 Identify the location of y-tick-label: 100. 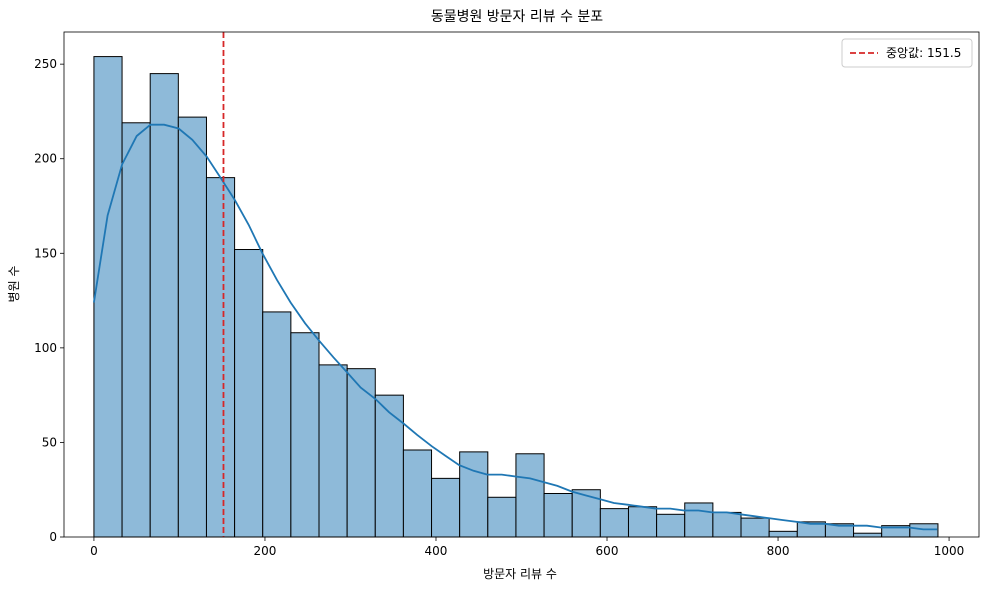
(45, 348).